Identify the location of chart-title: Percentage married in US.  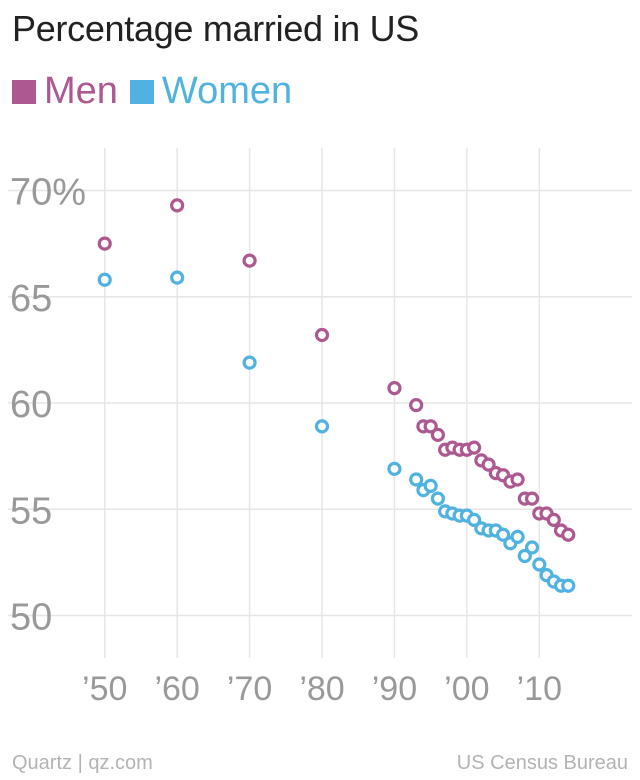
(215, 28).